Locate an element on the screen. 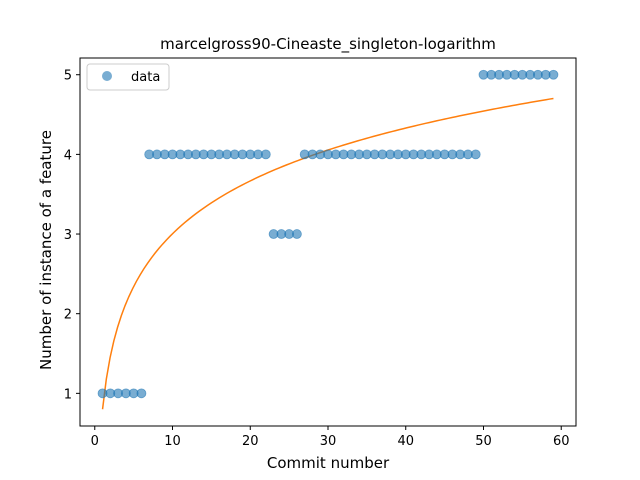 The height and width of the screenshot is (480, 640). x-axis-label: Commit number is located at coordinates (328, 463).